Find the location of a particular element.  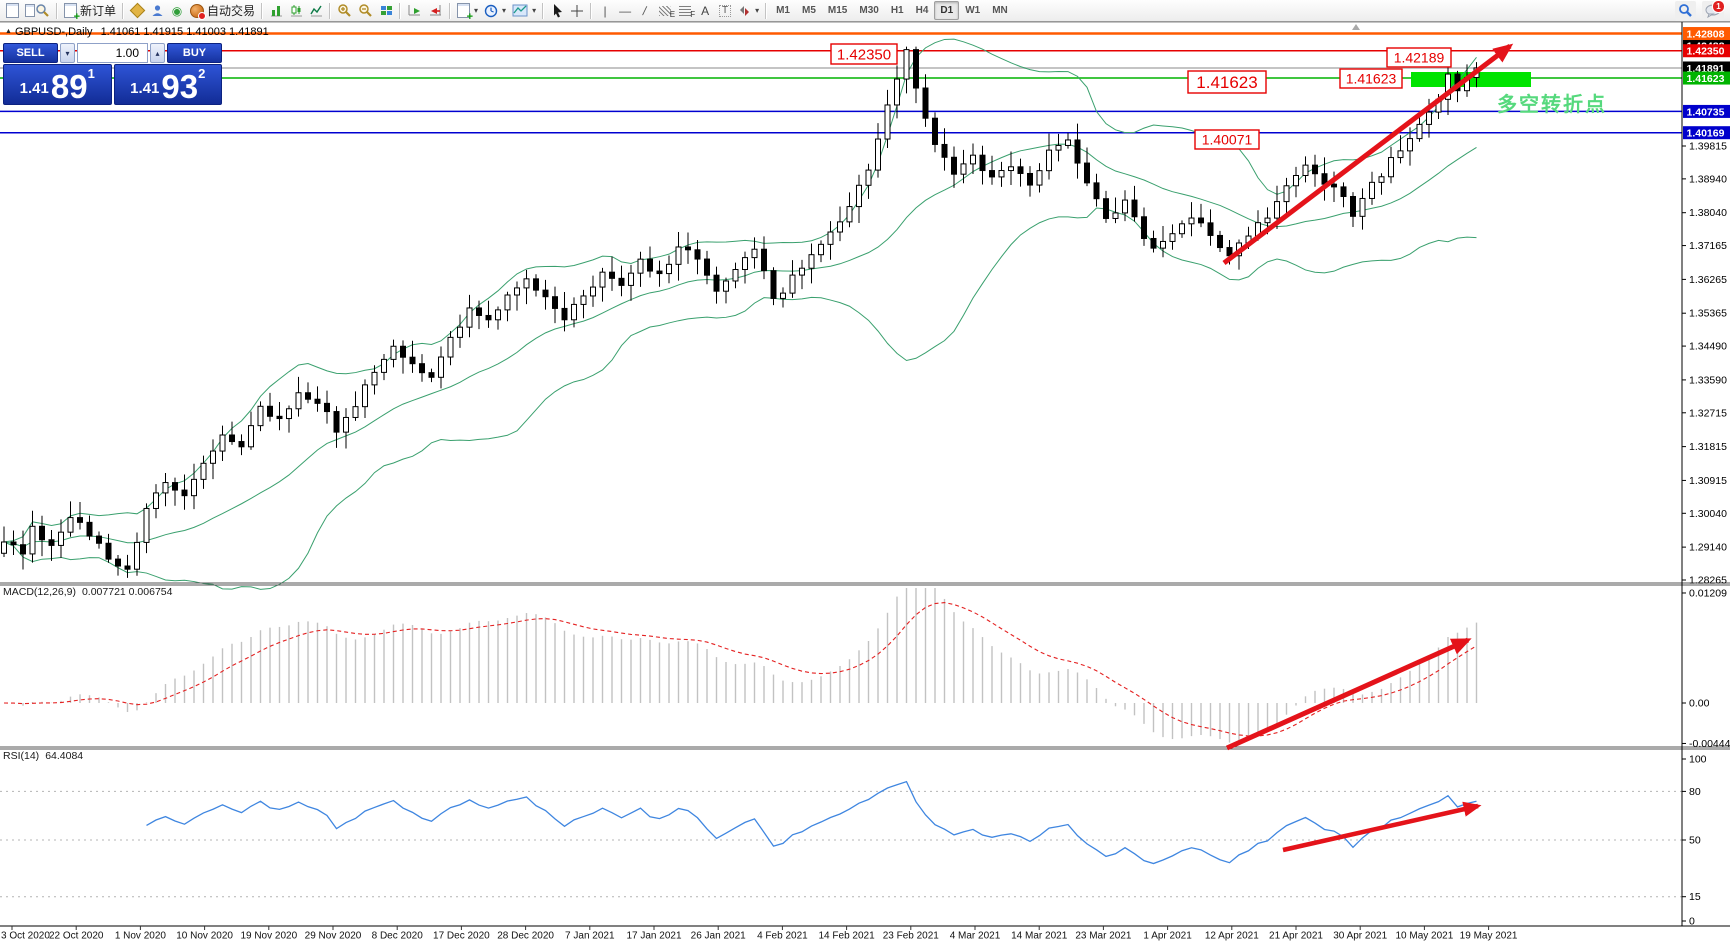

crosshair-button is located at coordinates (577, 11).